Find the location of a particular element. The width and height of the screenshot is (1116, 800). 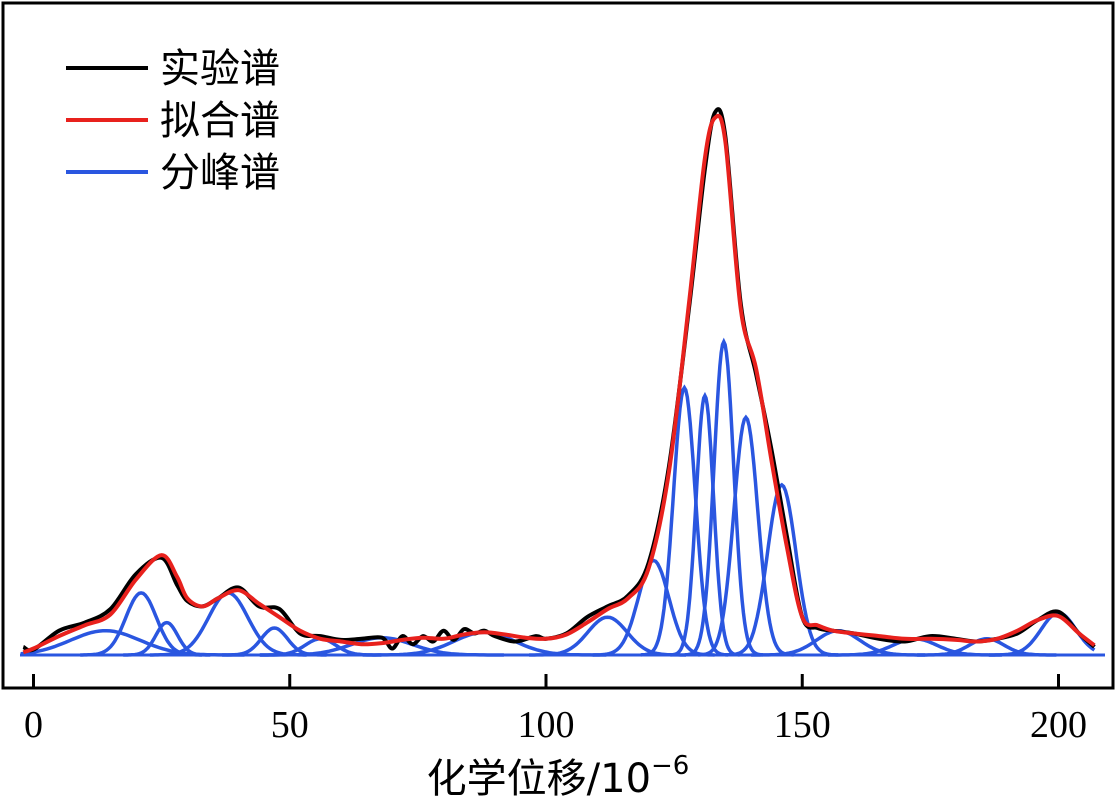

x-axis-title: 化学位移/10−6 is located at coordinates (558, 775).